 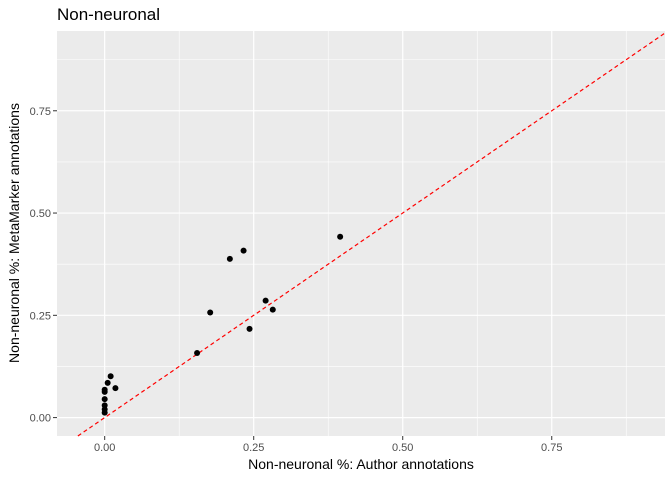 I want to click on x-tick-label: 0.25, so click(x=253, y=448).